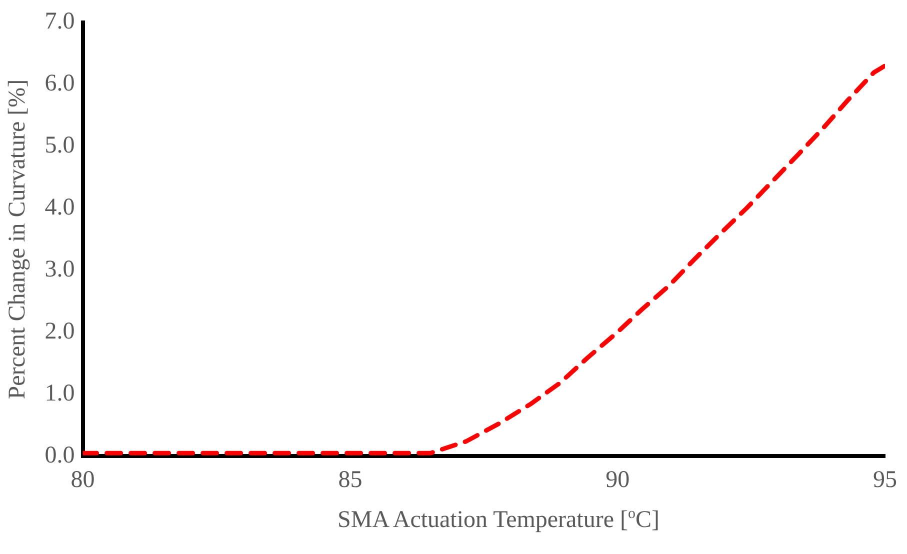 Image resolution: width=907 pixels, height=554 pixels. I want to click on x-tick-label: 80, so click(82, 479).